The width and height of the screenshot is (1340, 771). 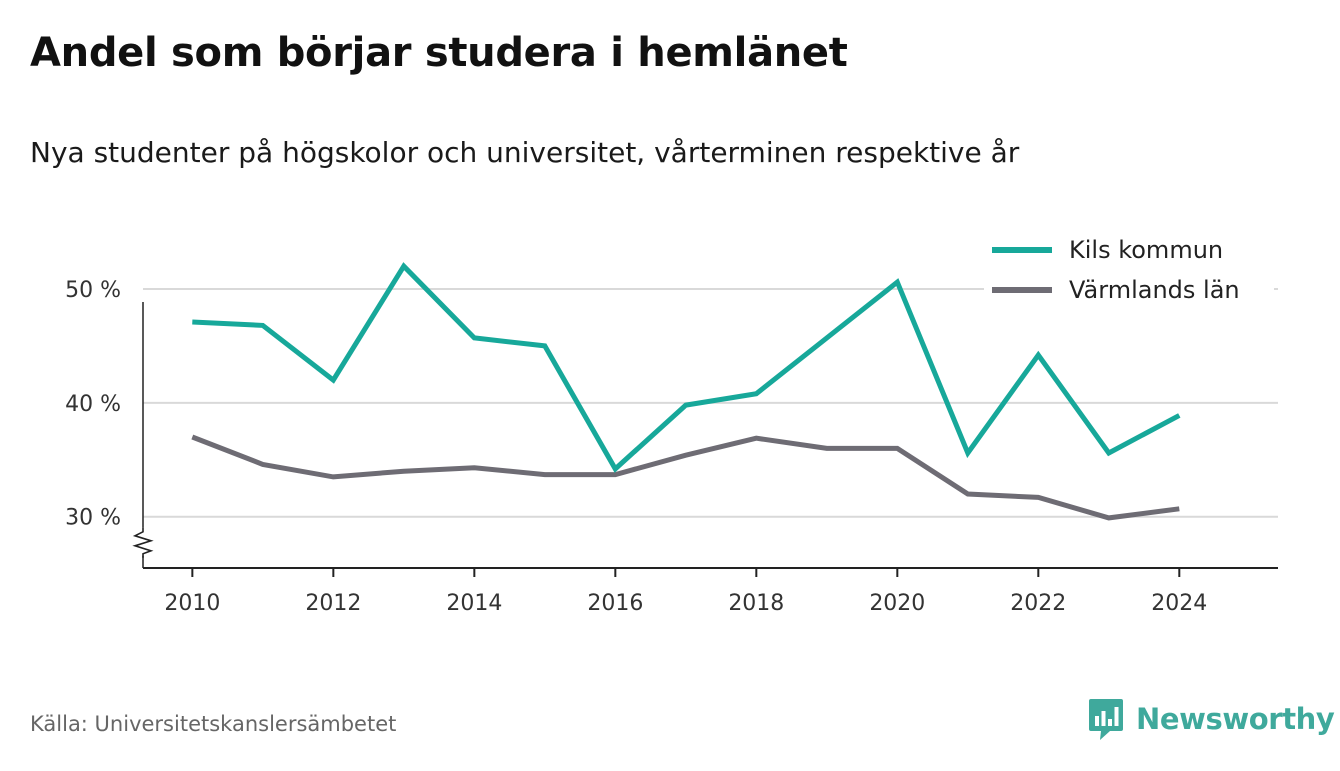 What do you see at coordinates (1038, 603) in the screenshot?
I see `x-tick-label: 2022` at bounding box center [1038, 603].